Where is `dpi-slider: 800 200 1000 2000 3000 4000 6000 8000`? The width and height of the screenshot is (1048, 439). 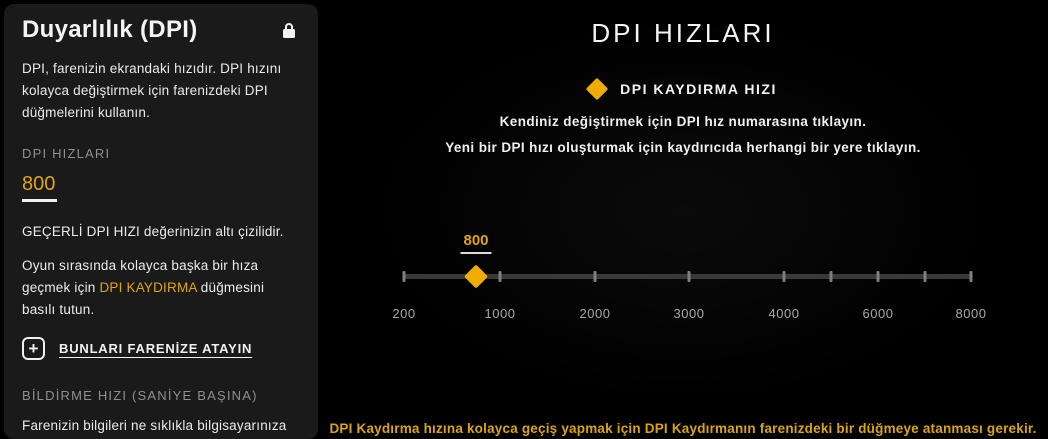 dpi-slider: 800 200 1000 2000 3000 4000 6000 8000 is located at coordinates (689, 282).